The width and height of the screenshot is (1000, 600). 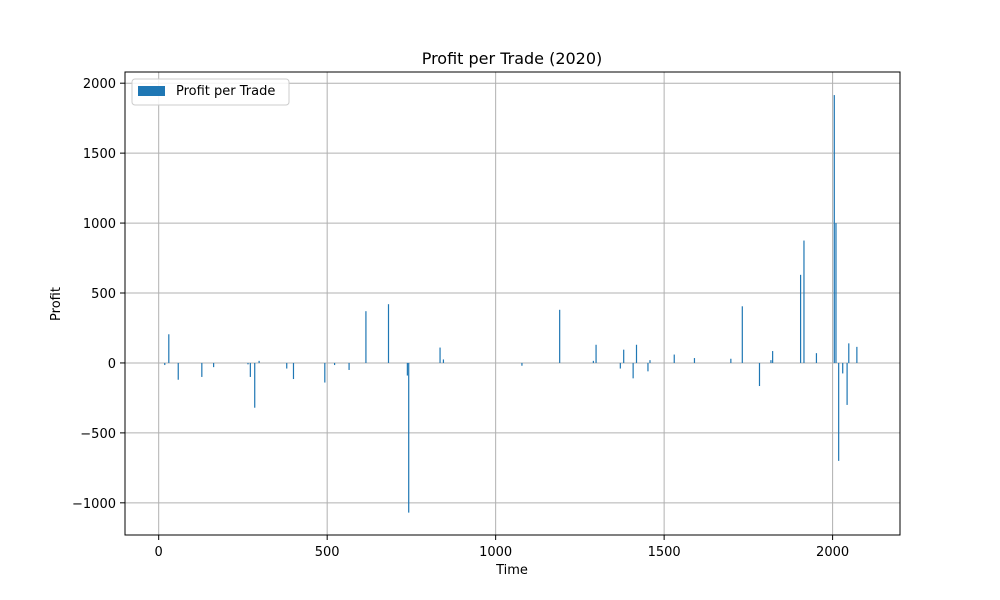 I want to click on x-tick-label: 0, so click(x=159, y=552).